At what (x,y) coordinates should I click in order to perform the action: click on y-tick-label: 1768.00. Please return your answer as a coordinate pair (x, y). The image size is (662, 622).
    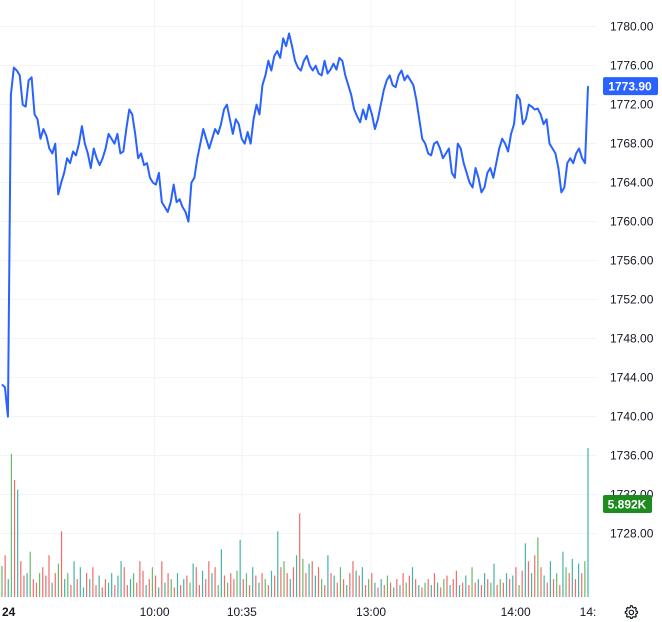
    Looking at the image, I should click on (632, 144).